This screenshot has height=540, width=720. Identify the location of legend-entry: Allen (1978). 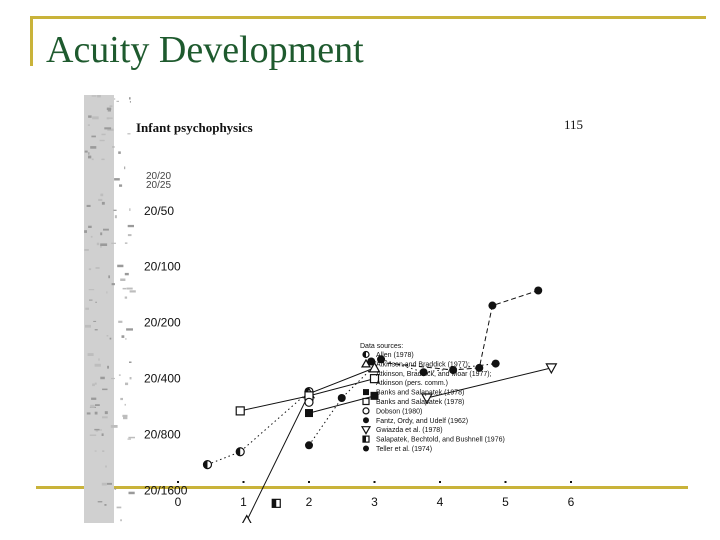
(395, 355).